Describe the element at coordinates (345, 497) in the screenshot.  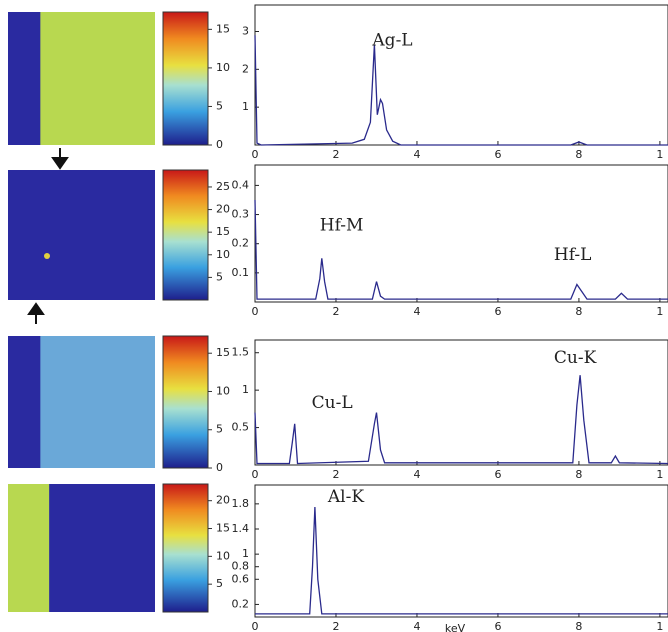
I see `peak-label: Al-K` at that location.